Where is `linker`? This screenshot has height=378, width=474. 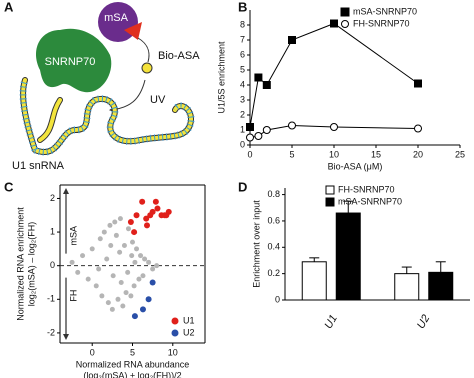
linker is located at coordinates (143, 50).